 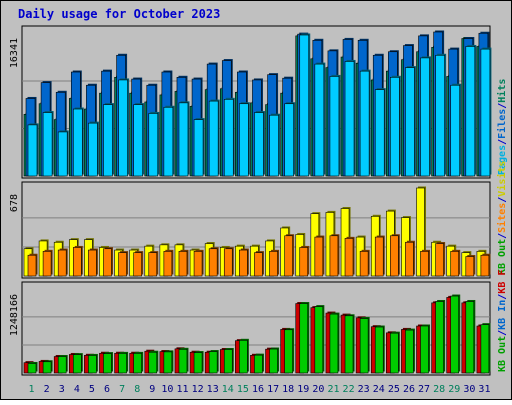 I want to click on legend-entry: KB F, so click(x=502, y=282).